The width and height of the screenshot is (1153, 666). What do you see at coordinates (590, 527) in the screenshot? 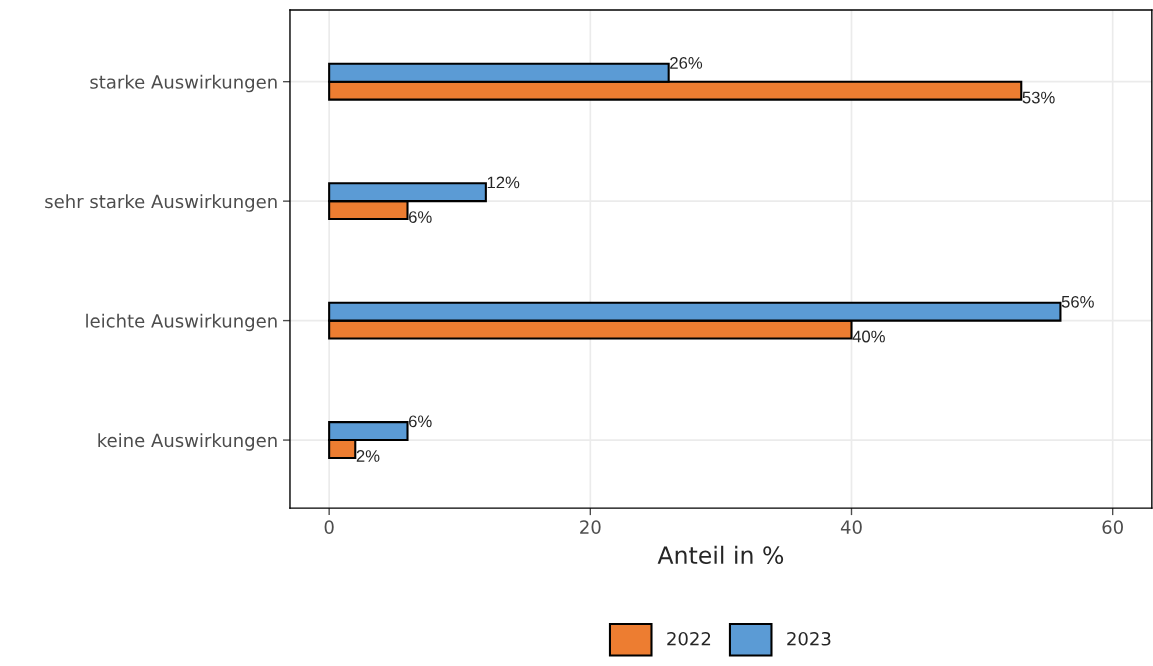
I see `x-tick-label: 20` at bounding box center [590, 527].